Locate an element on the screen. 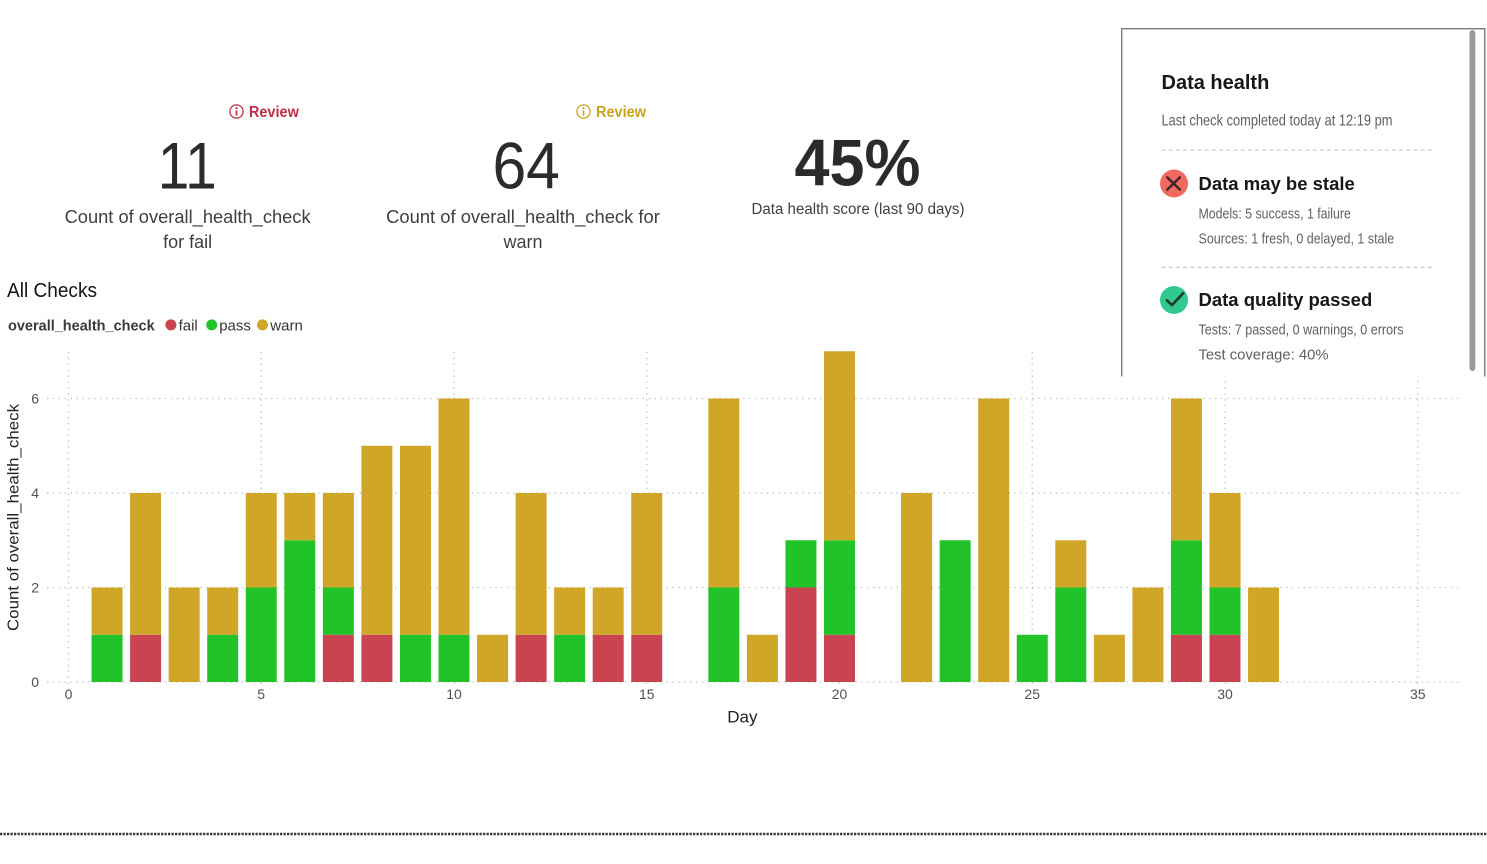  svg-text: 2 is located at coordinates (35, 587).